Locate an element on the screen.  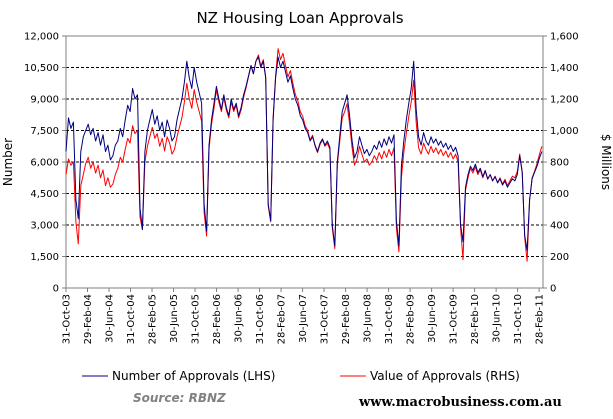
x-tick-label: 29-Feb-04 is located at coordinates (88, 319).